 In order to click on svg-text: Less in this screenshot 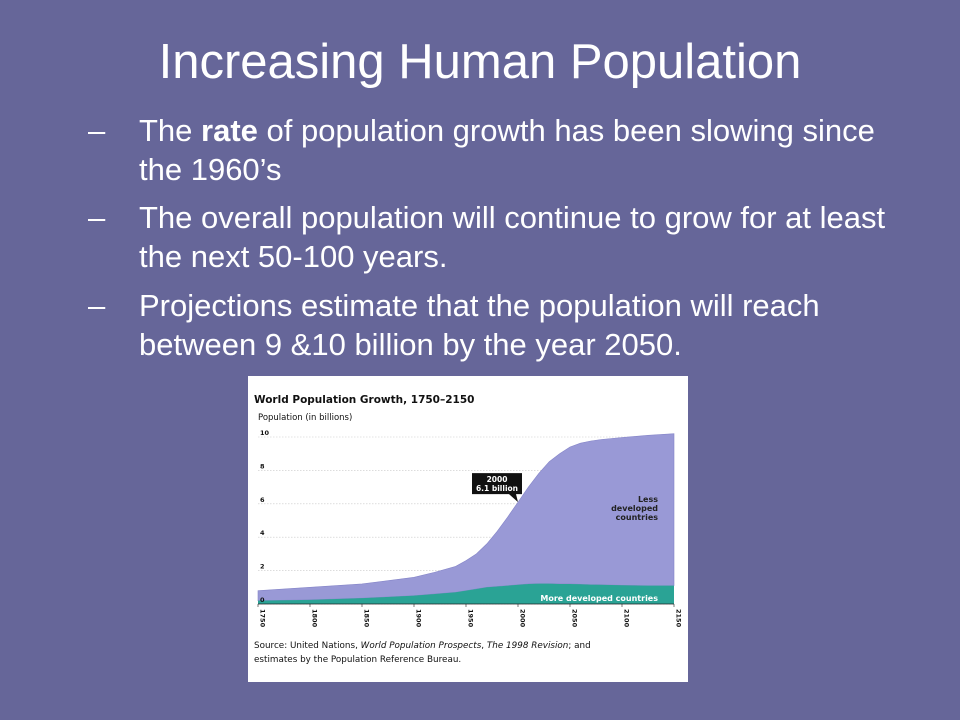, I will do `click(648, 499)`.